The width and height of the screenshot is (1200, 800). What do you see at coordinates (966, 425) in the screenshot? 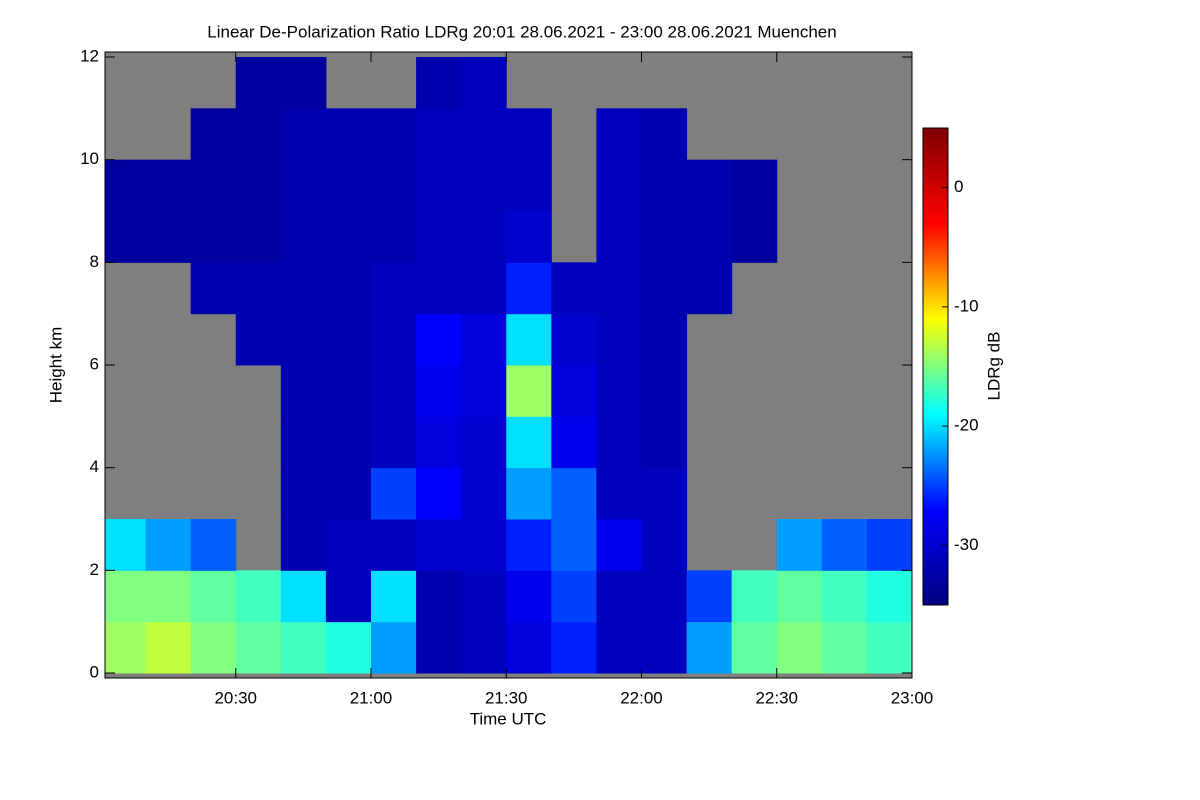
I see `colorbar-tick-label: -20` at bounding box center [966, 425].